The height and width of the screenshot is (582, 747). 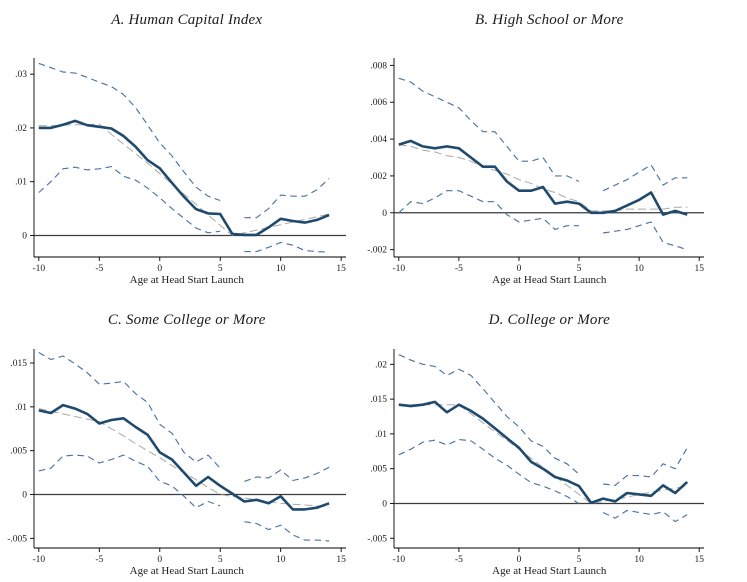 I want to click on y-tick-label: .002, so click(x=378, y=177).